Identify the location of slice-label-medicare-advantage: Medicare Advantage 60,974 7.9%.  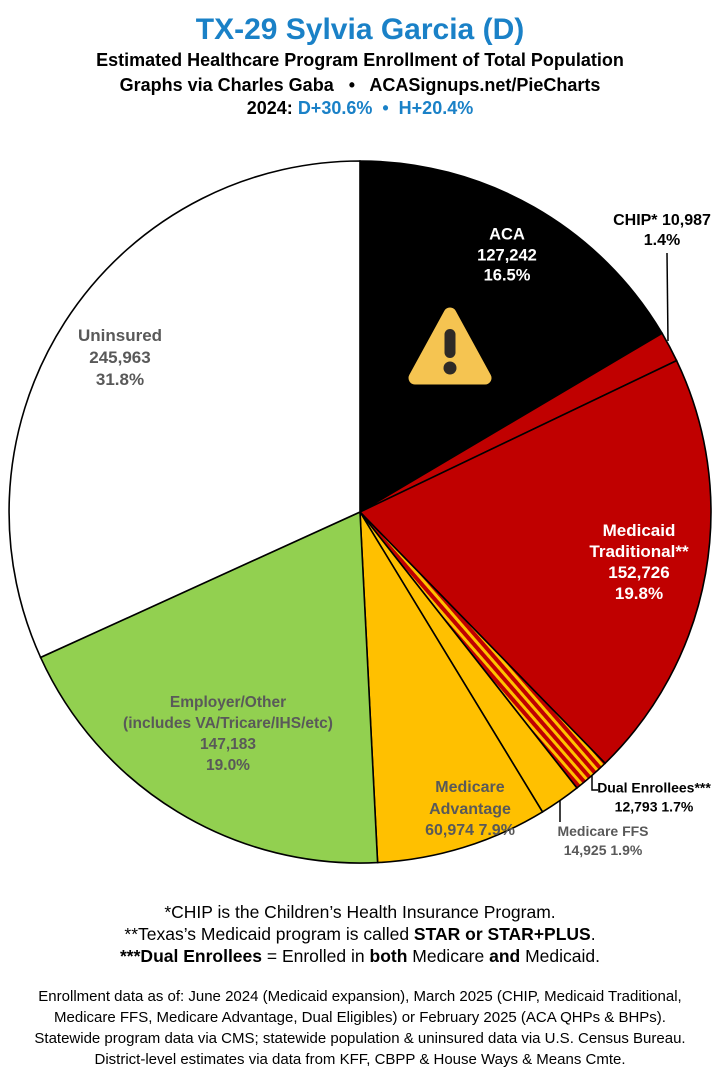
(470, 809).